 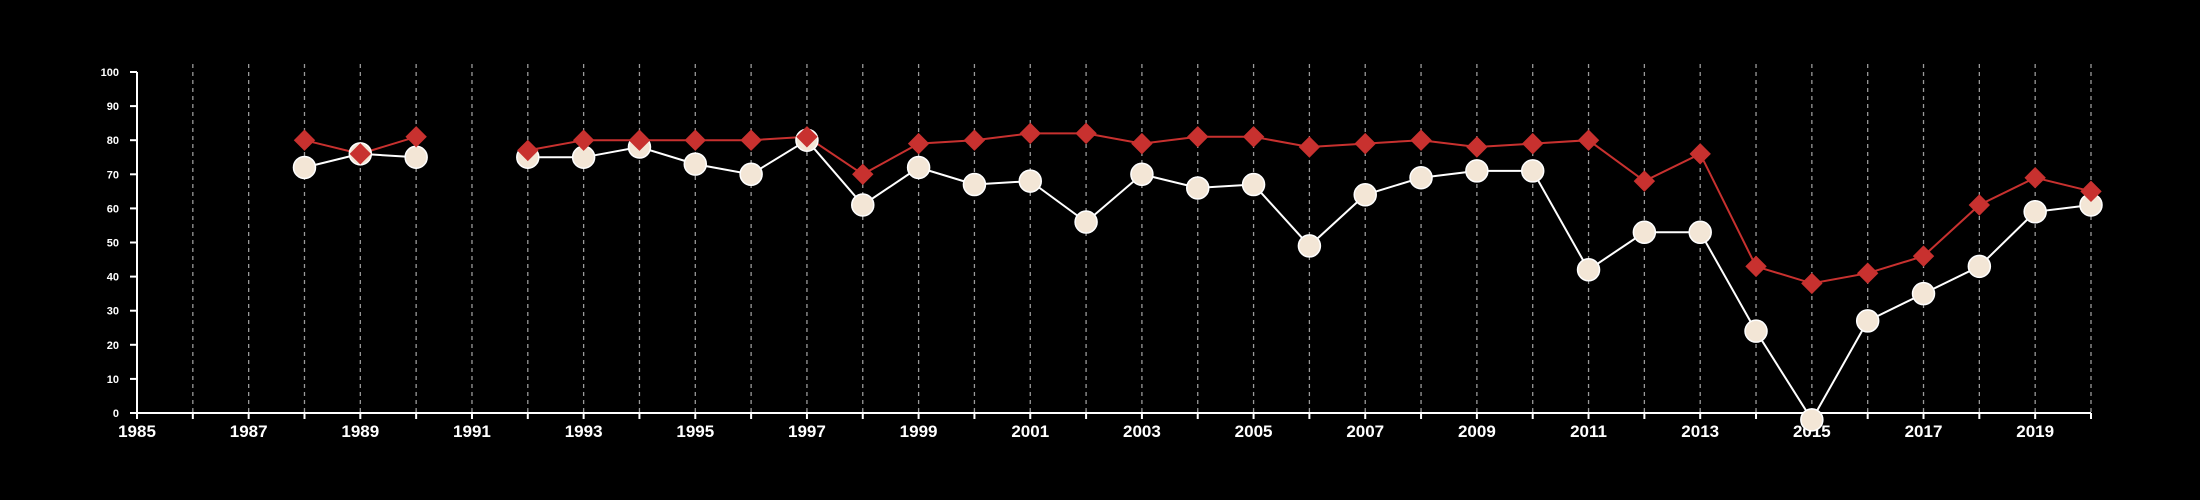 What do you see at coordinates (1867, 273) in the screenshot?
I see `diamond-point-2016` at bounding box center [1867, 273].